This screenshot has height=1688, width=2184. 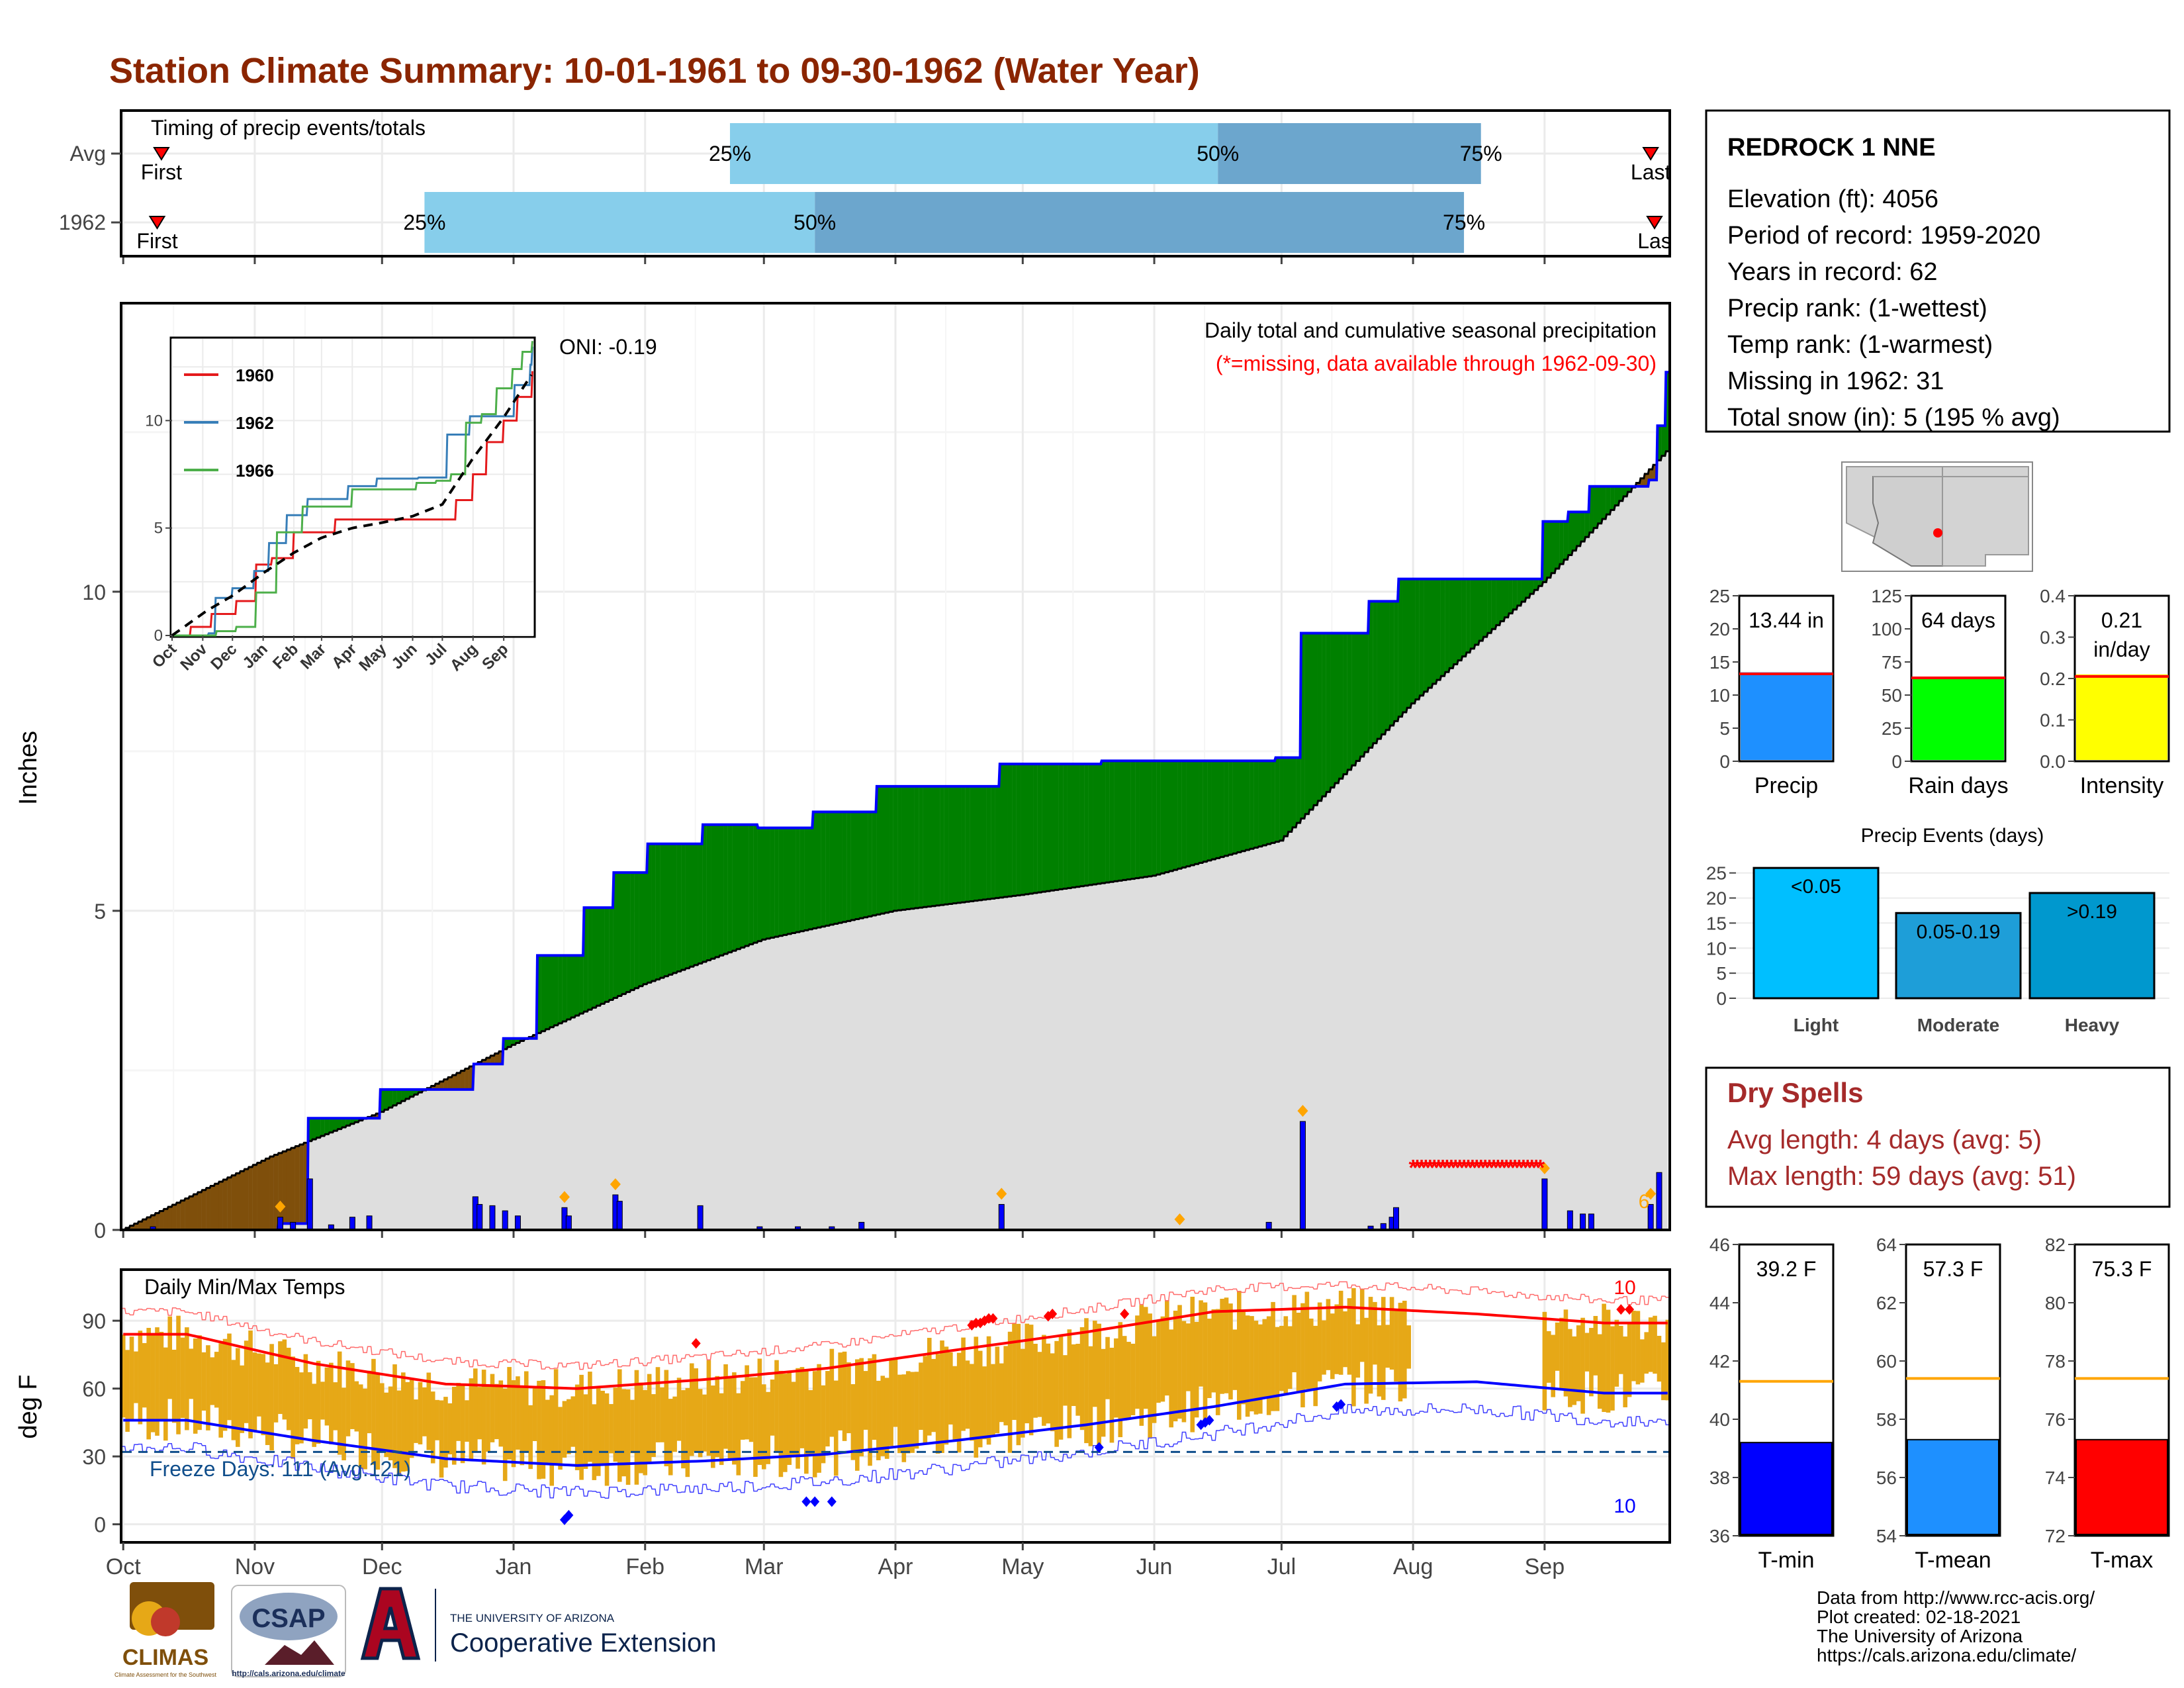 What do you see at coordinates (2055, 1303) in the screenshot?
I see `temp-gauge-tick-label: 80` at bounding box center [2055, 1303].